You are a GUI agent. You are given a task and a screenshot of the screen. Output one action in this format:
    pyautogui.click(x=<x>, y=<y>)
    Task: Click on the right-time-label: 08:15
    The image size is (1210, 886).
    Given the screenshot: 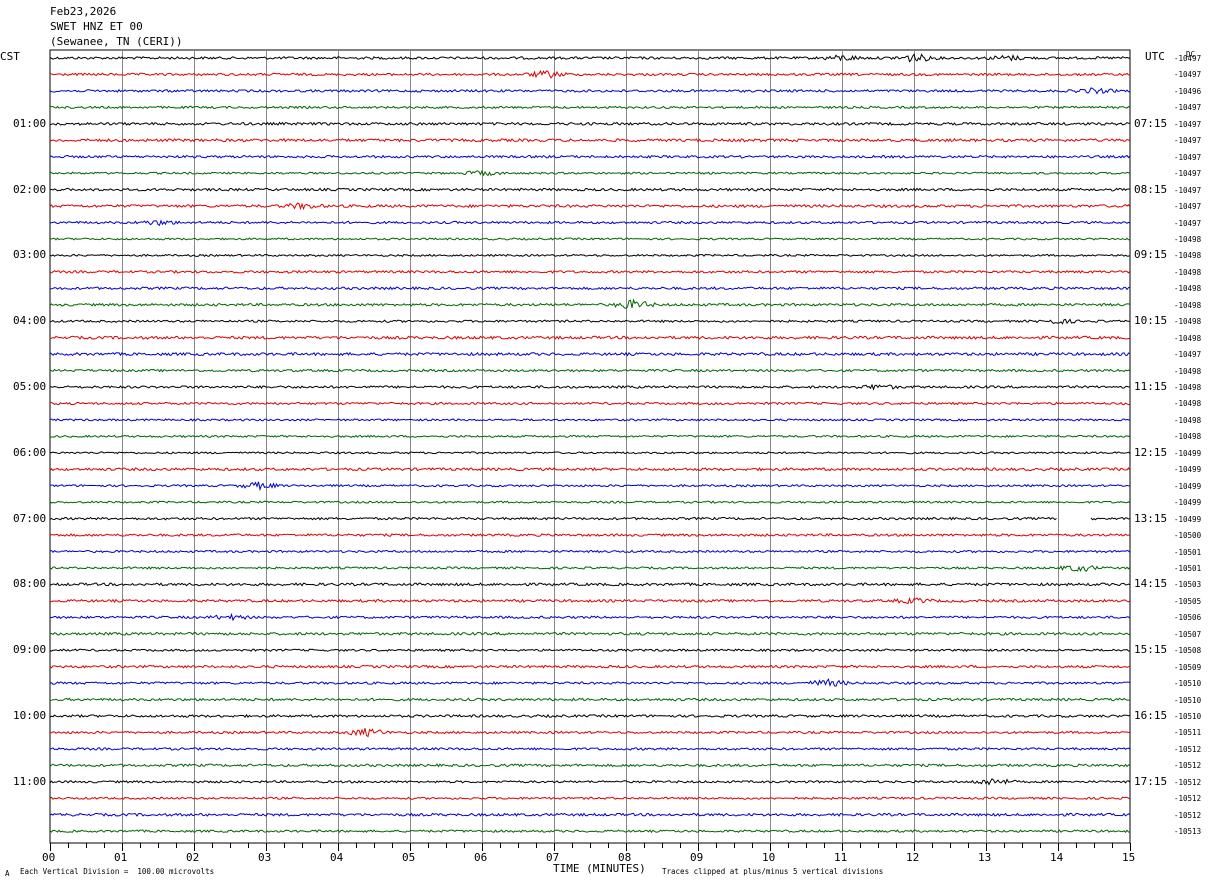 What is the action you would take?
    pyautogui.click(x=1151, y=189)
    